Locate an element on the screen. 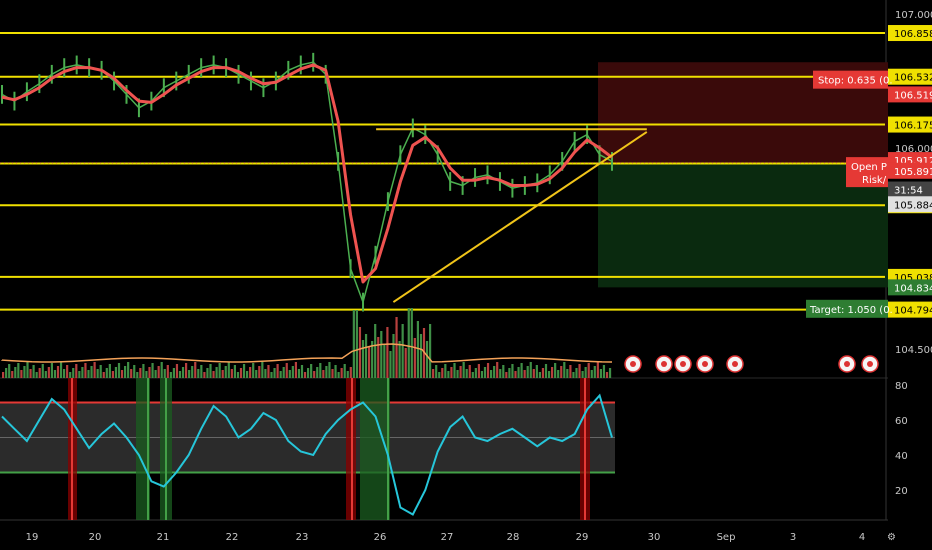 Image resolution: width=932 pixels, height=550 pixels. osc-tick-label: 60 is located at coordinates (901, 421).